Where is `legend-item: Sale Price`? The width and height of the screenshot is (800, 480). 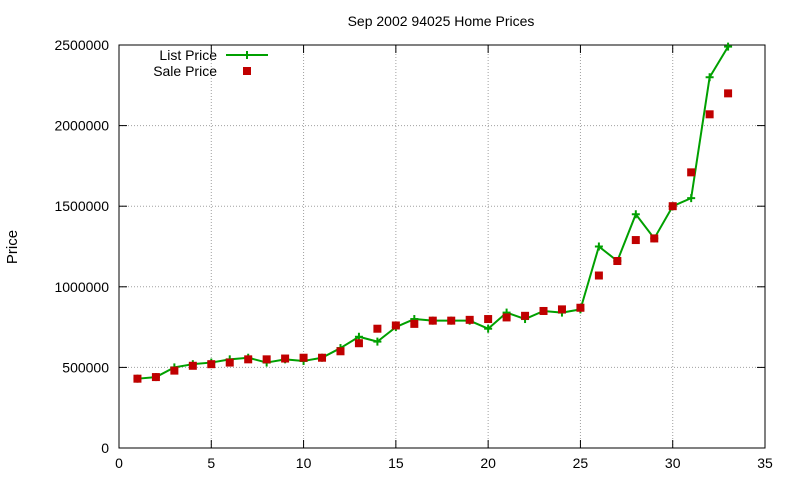 legend-item: Sale Price is located at coordinates (202, 71).